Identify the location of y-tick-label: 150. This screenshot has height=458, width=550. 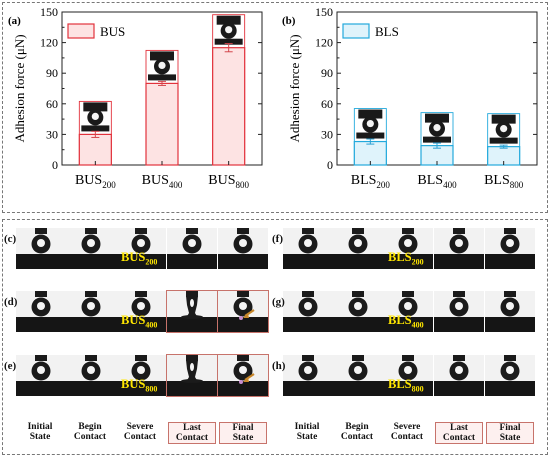
(324, 12).